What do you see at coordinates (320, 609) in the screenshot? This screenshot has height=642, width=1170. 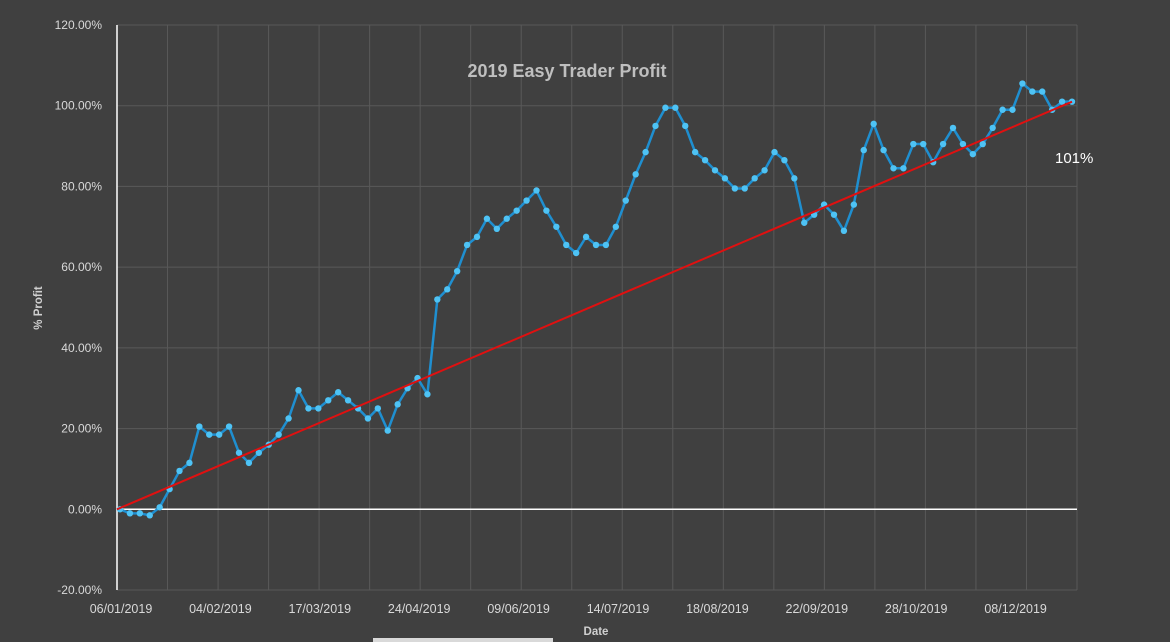 I see `x-tick-label: 17/03/2019` at bounding box center [320, 609].